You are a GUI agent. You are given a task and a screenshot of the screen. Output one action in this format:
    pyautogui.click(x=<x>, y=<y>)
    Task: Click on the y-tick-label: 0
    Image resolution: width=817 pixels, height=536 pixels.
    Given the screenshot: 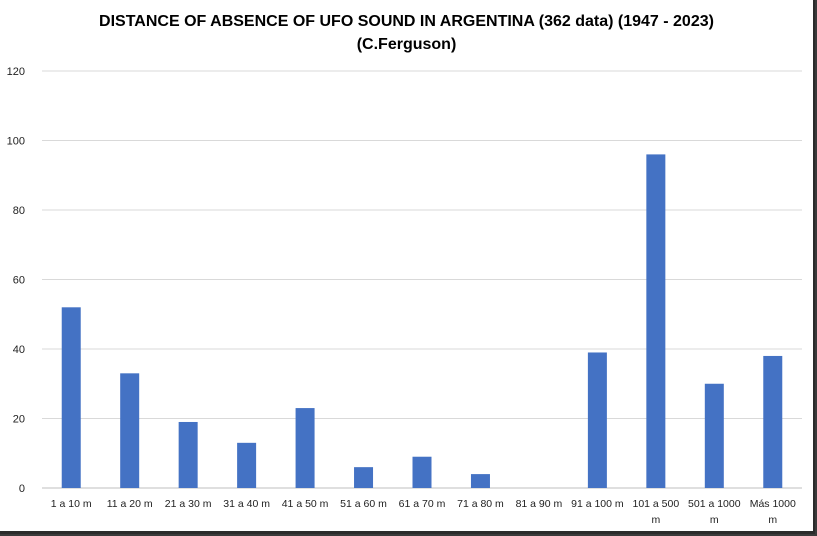 What is the action you would take?
    pyautogui.click(x=22, y=489)
    